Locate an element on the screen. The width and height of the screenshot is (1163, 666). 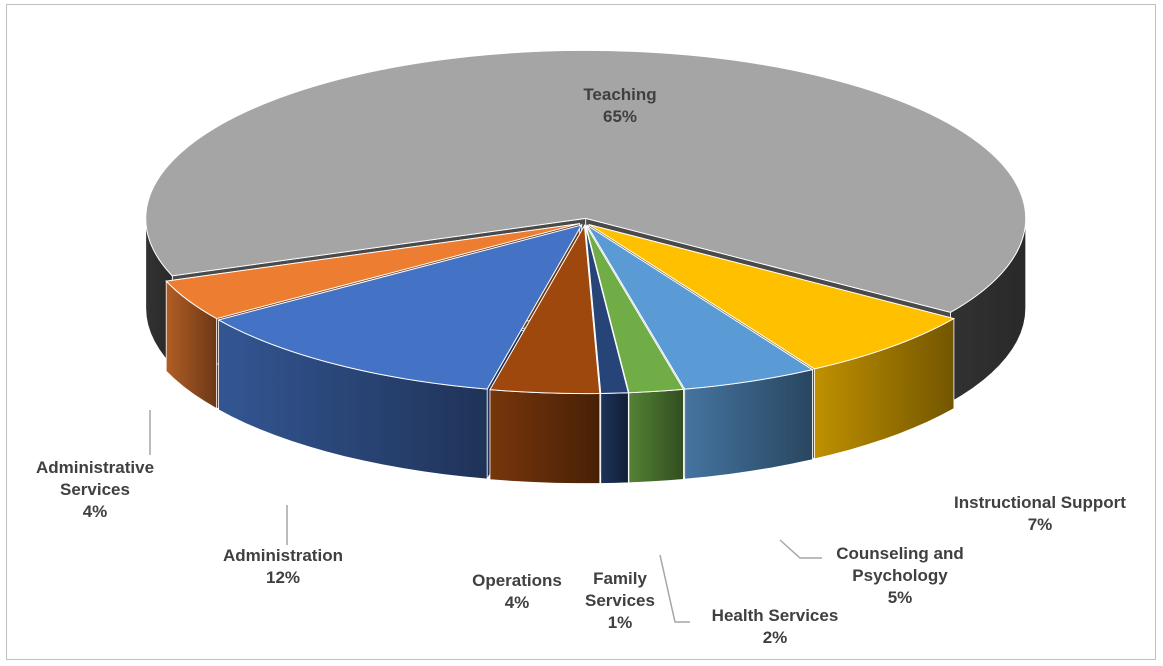
data-label: Family Services 1% is located at coordinates (620, 601).